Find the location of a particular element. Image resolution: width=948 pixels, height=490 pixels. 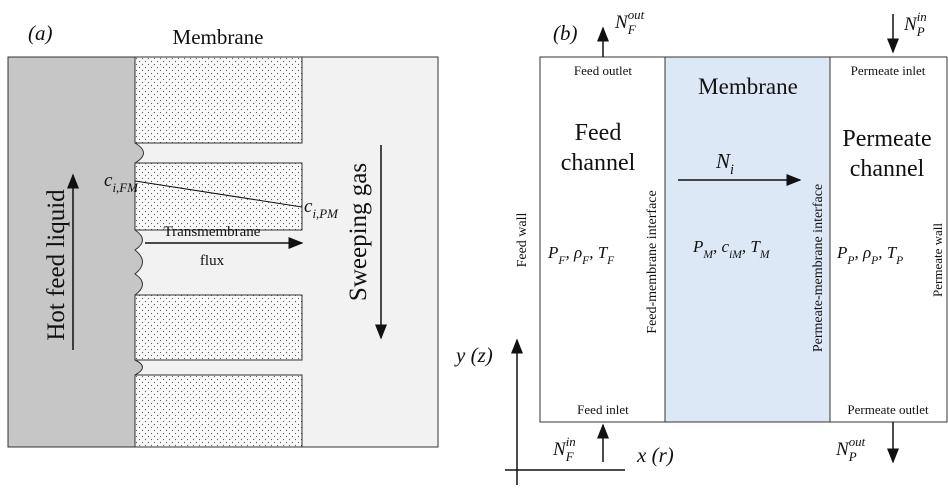

membrane-region is located at coordinates (747, 239).